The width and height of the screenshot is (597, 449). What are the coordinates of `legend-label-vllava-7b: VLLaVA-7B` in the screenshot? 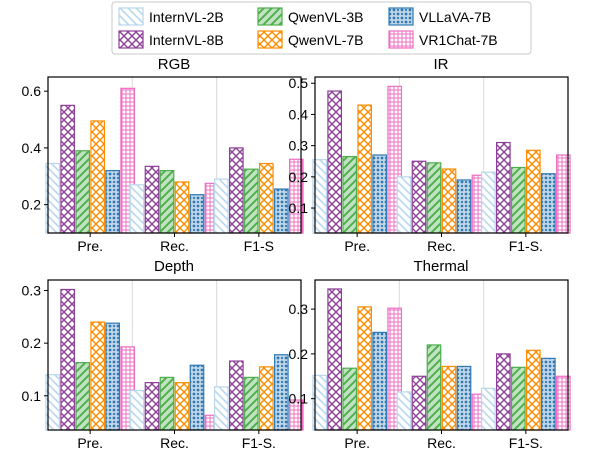 It's located at (455, 17).